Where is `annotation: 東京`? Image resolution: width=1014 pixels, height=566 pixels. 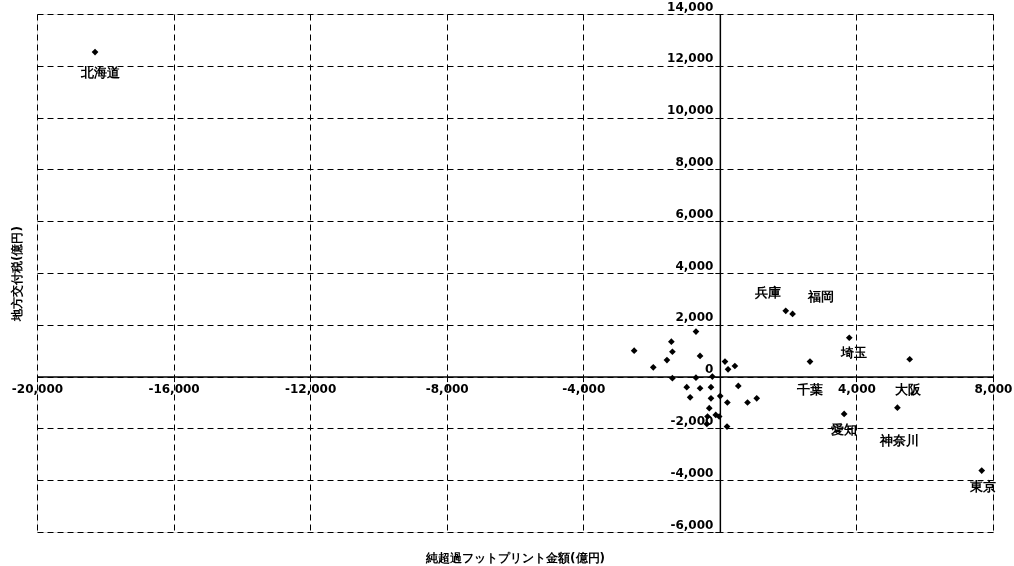
annotation: 東京 is located at coordinates (982, 486).